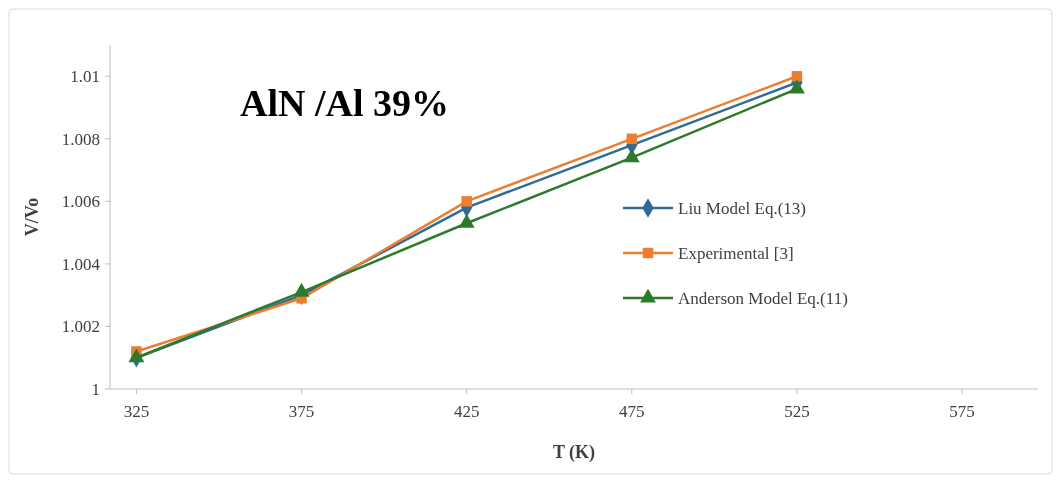 This screenshot has height=483, width=1061. I want to click on y-axis-title: V/Vo, so click(32, 217).